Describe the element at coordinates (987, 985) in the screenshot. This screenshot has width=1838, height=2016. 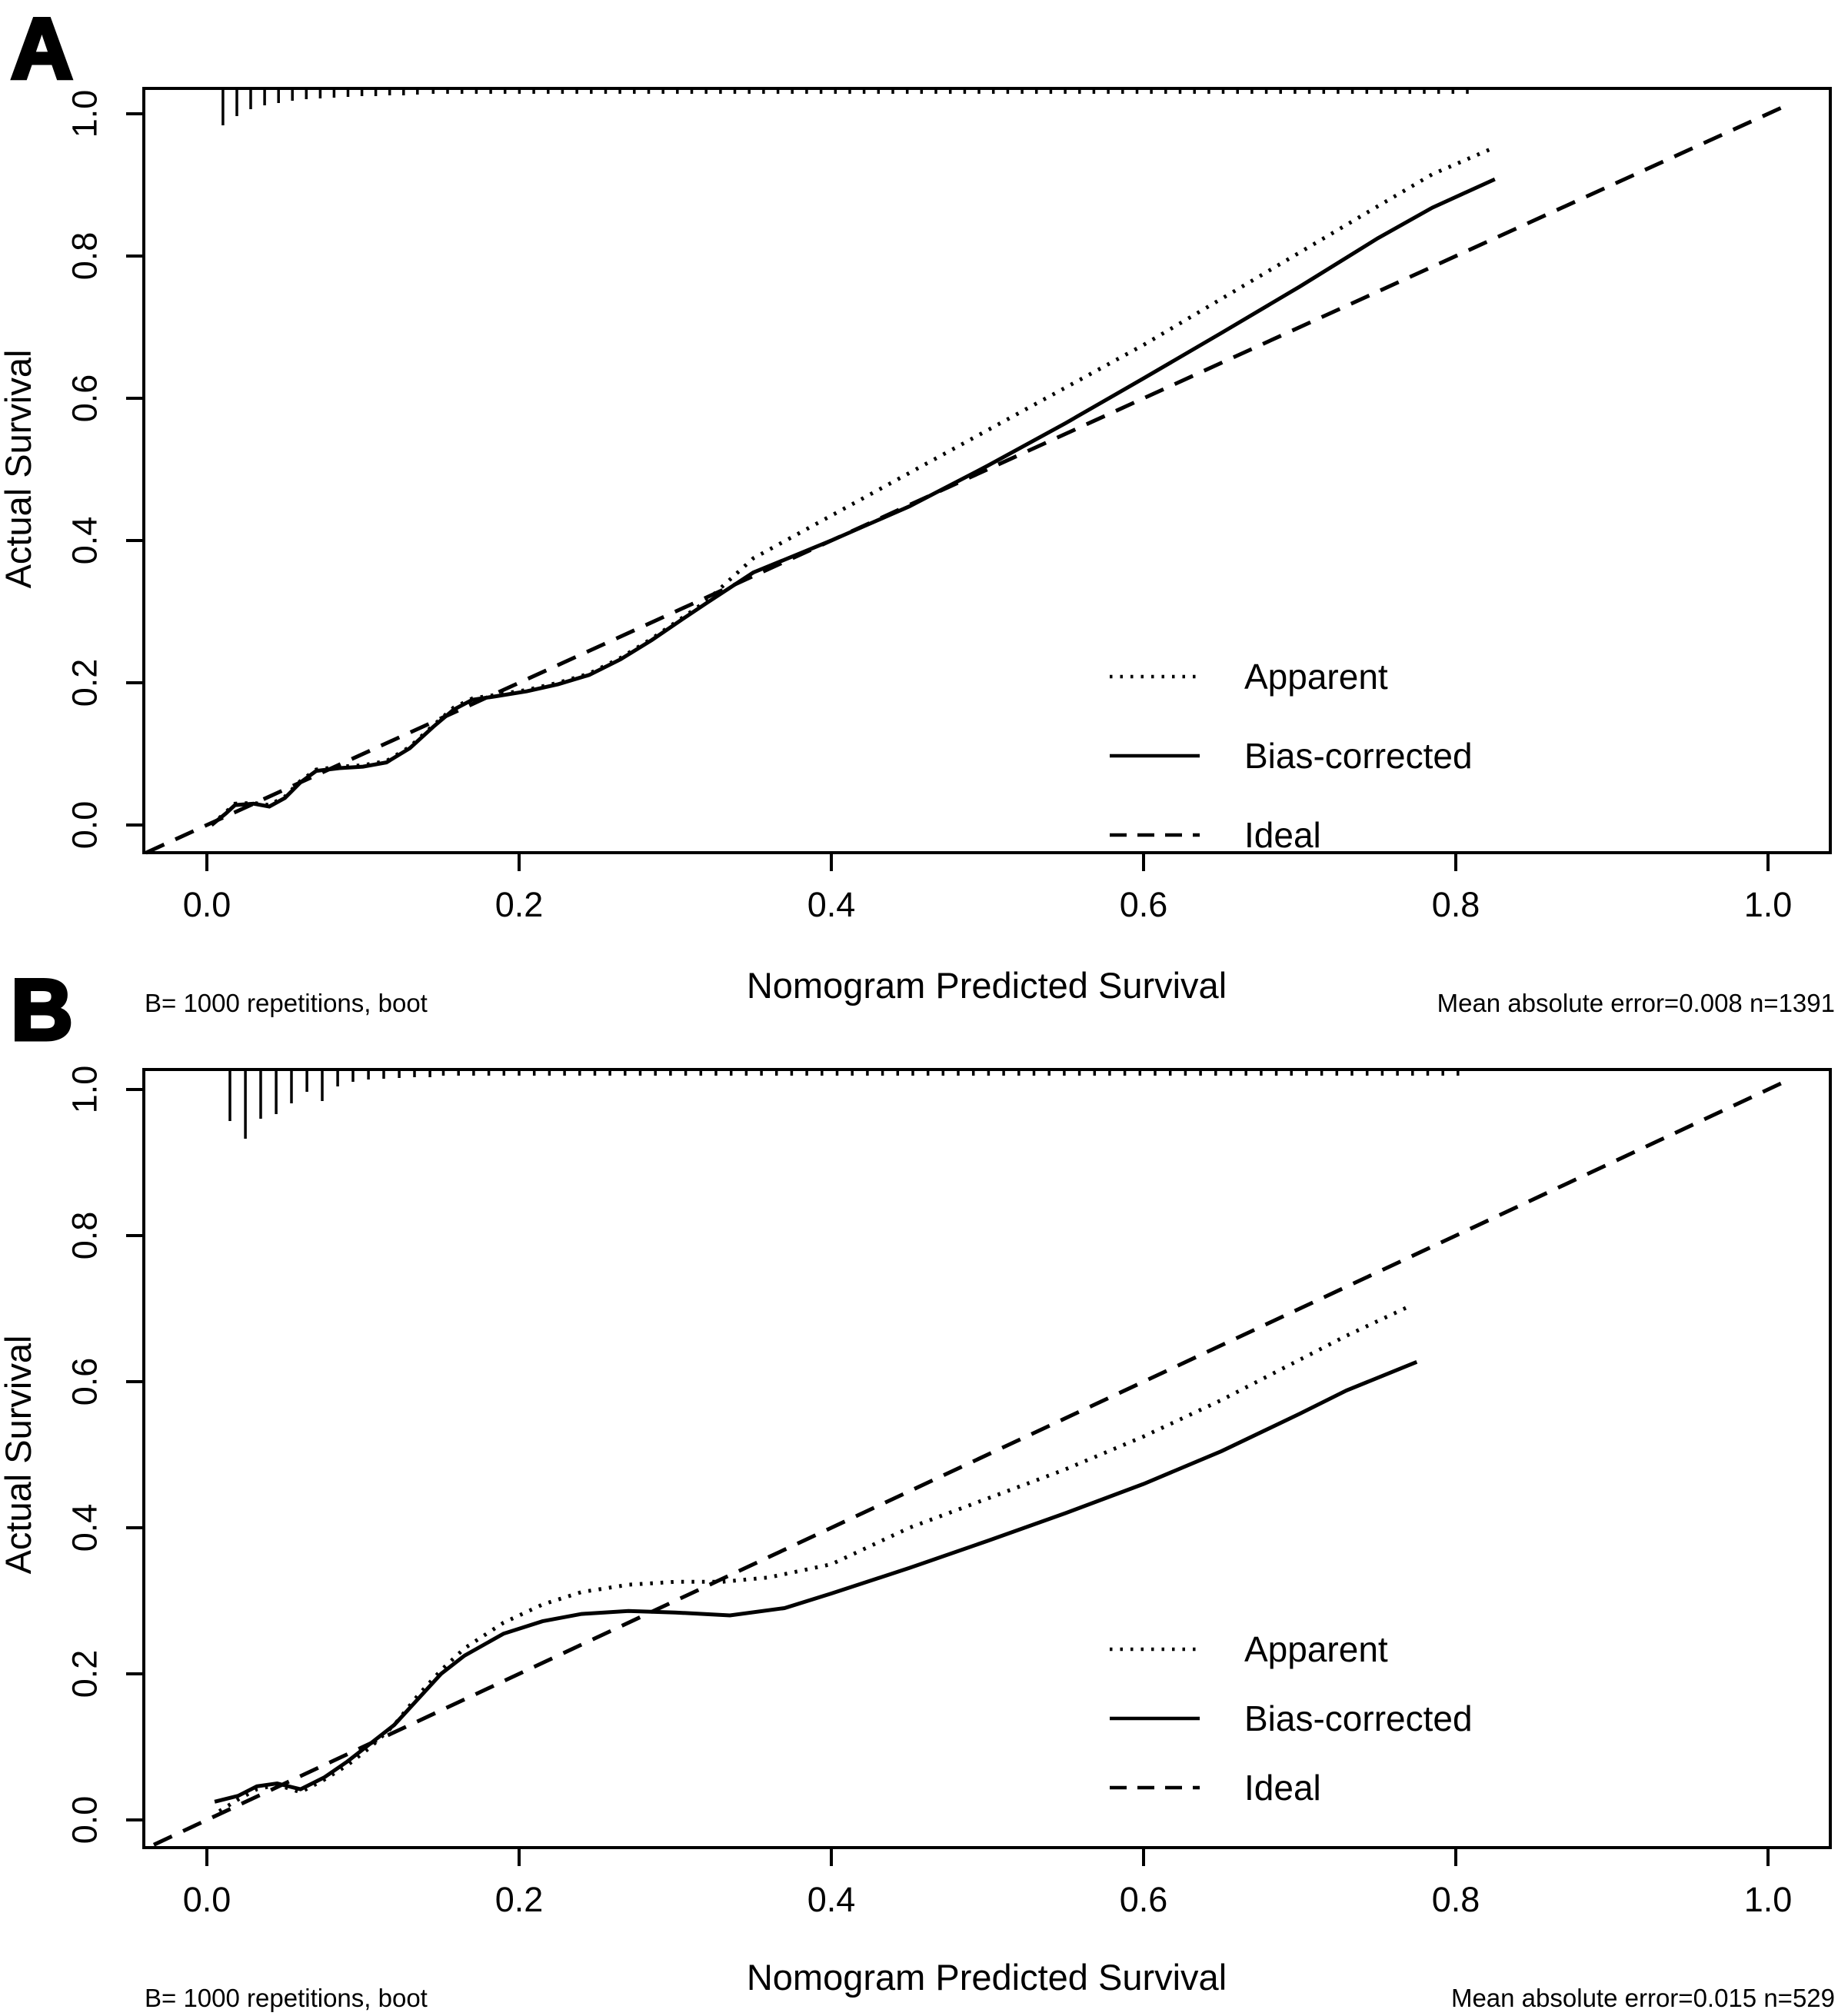
I see `panel-a-x-axis-title: Nomogram Predicted Survival` at that location.